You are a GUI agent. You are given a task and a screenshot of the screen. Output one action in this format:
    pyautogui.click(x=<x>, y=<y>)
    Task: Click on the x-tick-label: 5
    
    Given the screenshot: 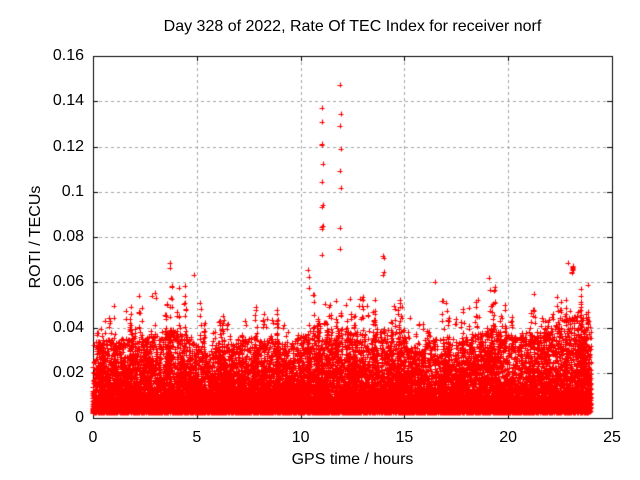 What is the action you would take?
    pyautogui.click(x=197, y=437)
    